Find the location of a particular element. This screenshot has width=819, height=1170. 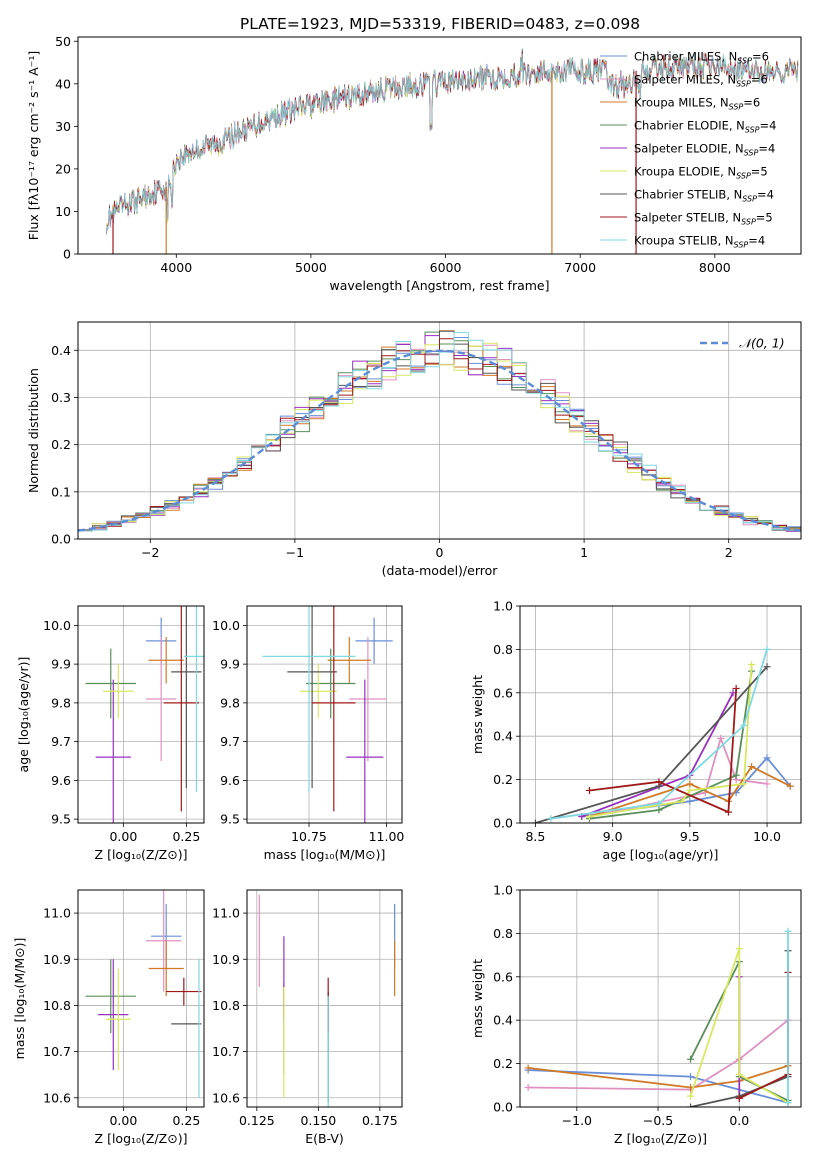

point-chabrier-stelib is located at coordinates (312, 697).